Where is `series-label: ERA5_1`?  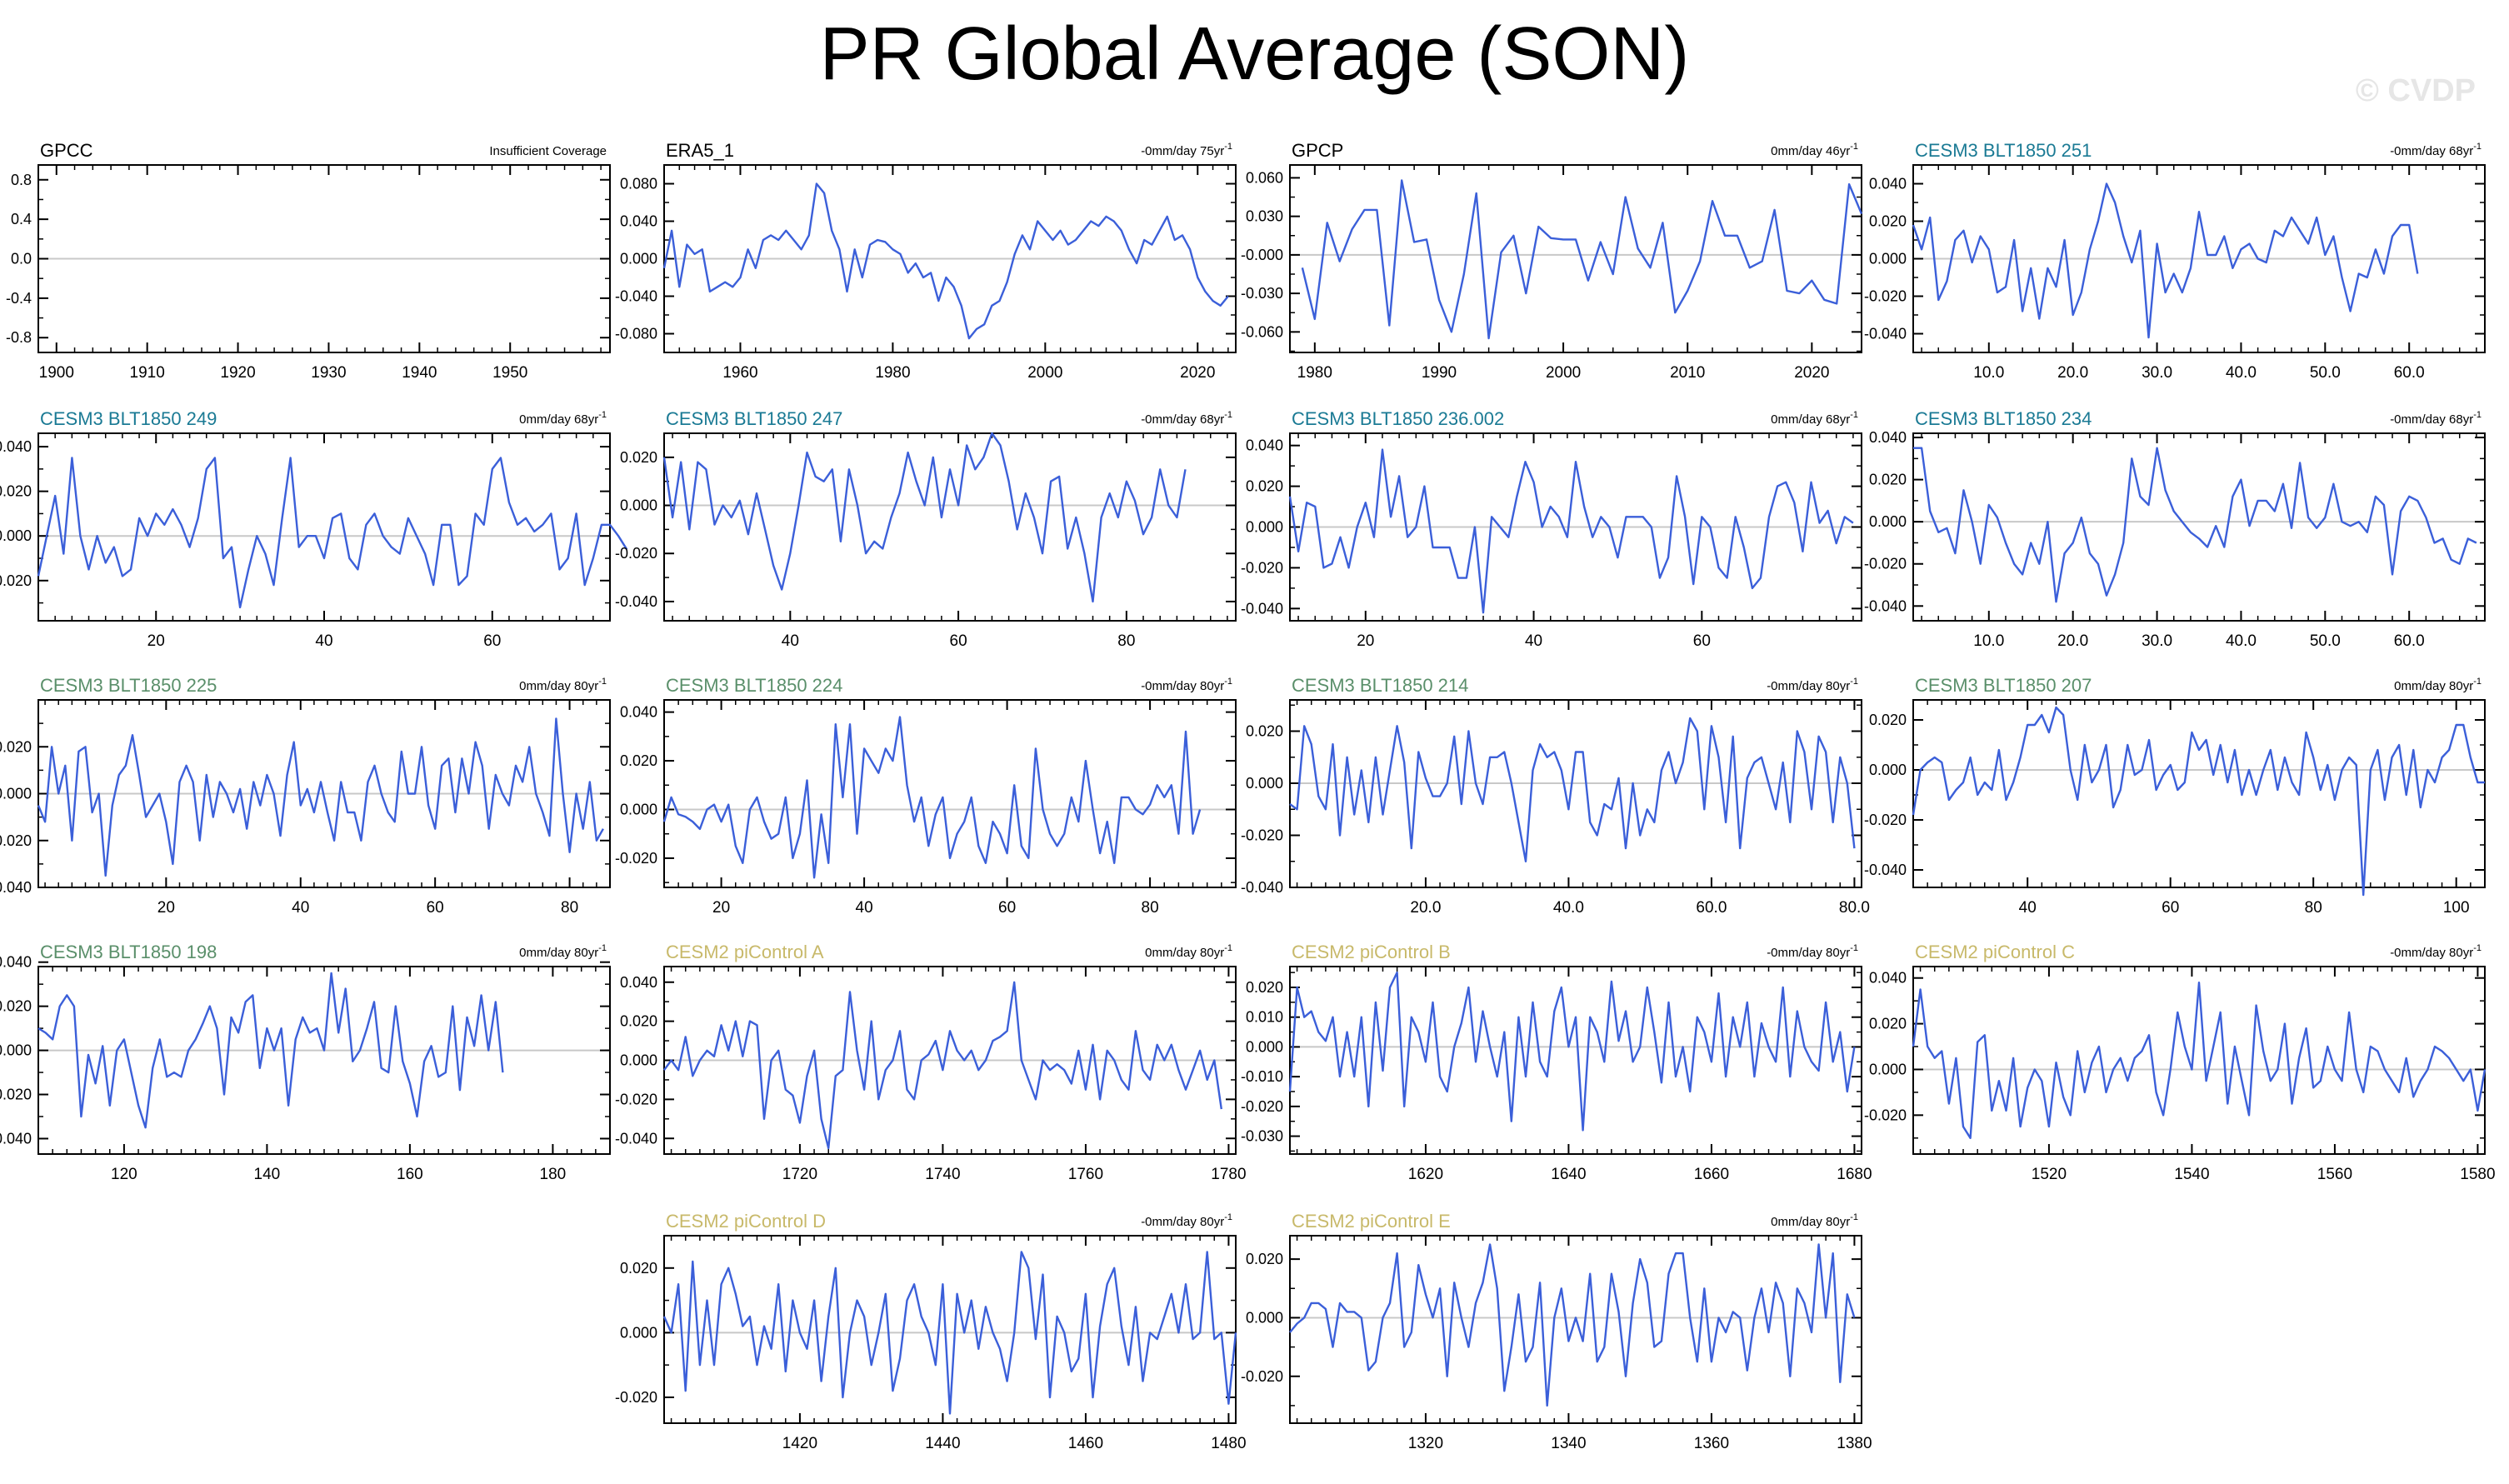 series-label: ERA5_1 is located at coordinates (700, 150).